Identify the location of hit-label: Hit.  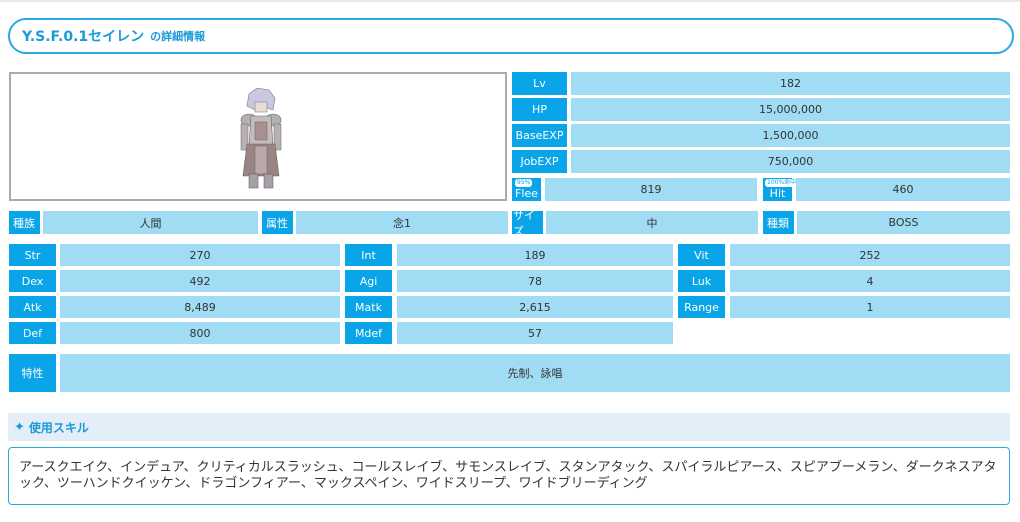
(777, 193).